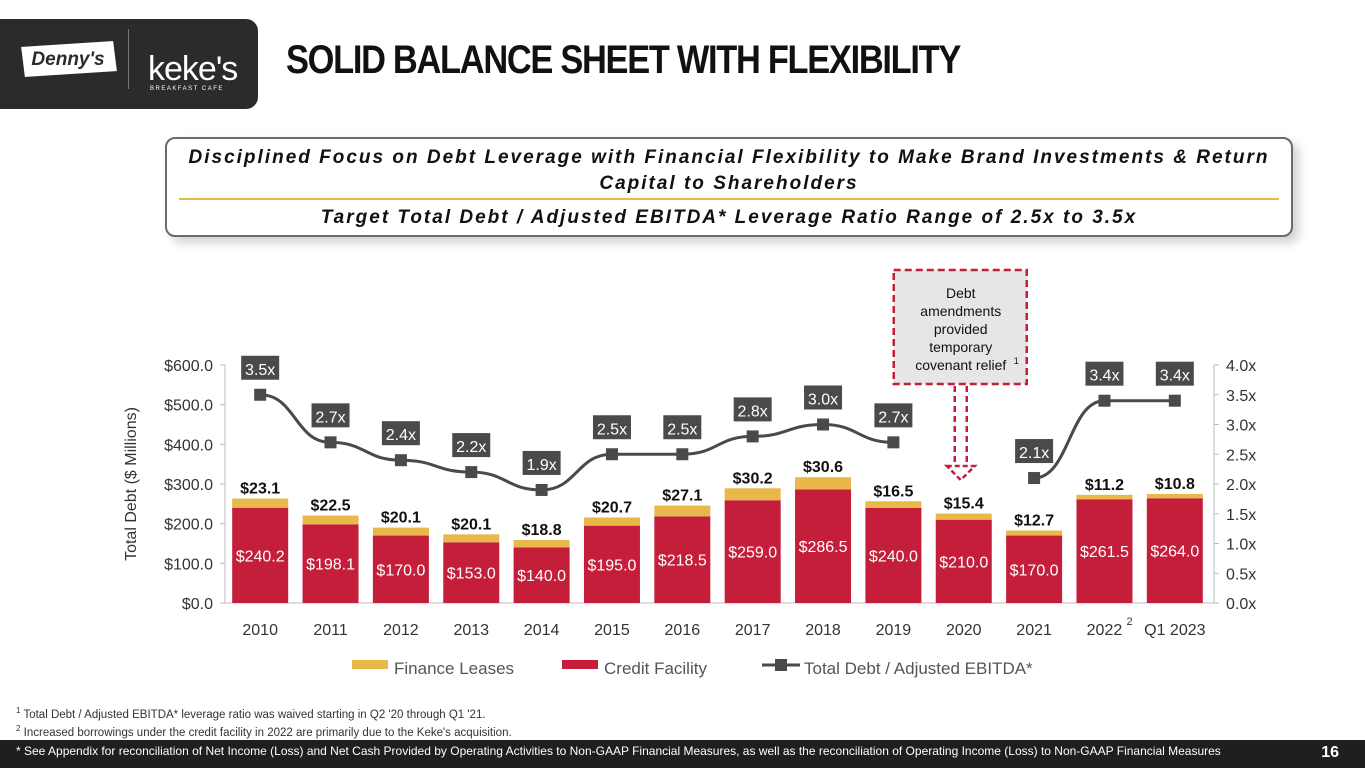  What do you see at coordinates (471, 630) in the screenshot?
I see `x-tick-label: 2013` at bounding box center [471, 630].